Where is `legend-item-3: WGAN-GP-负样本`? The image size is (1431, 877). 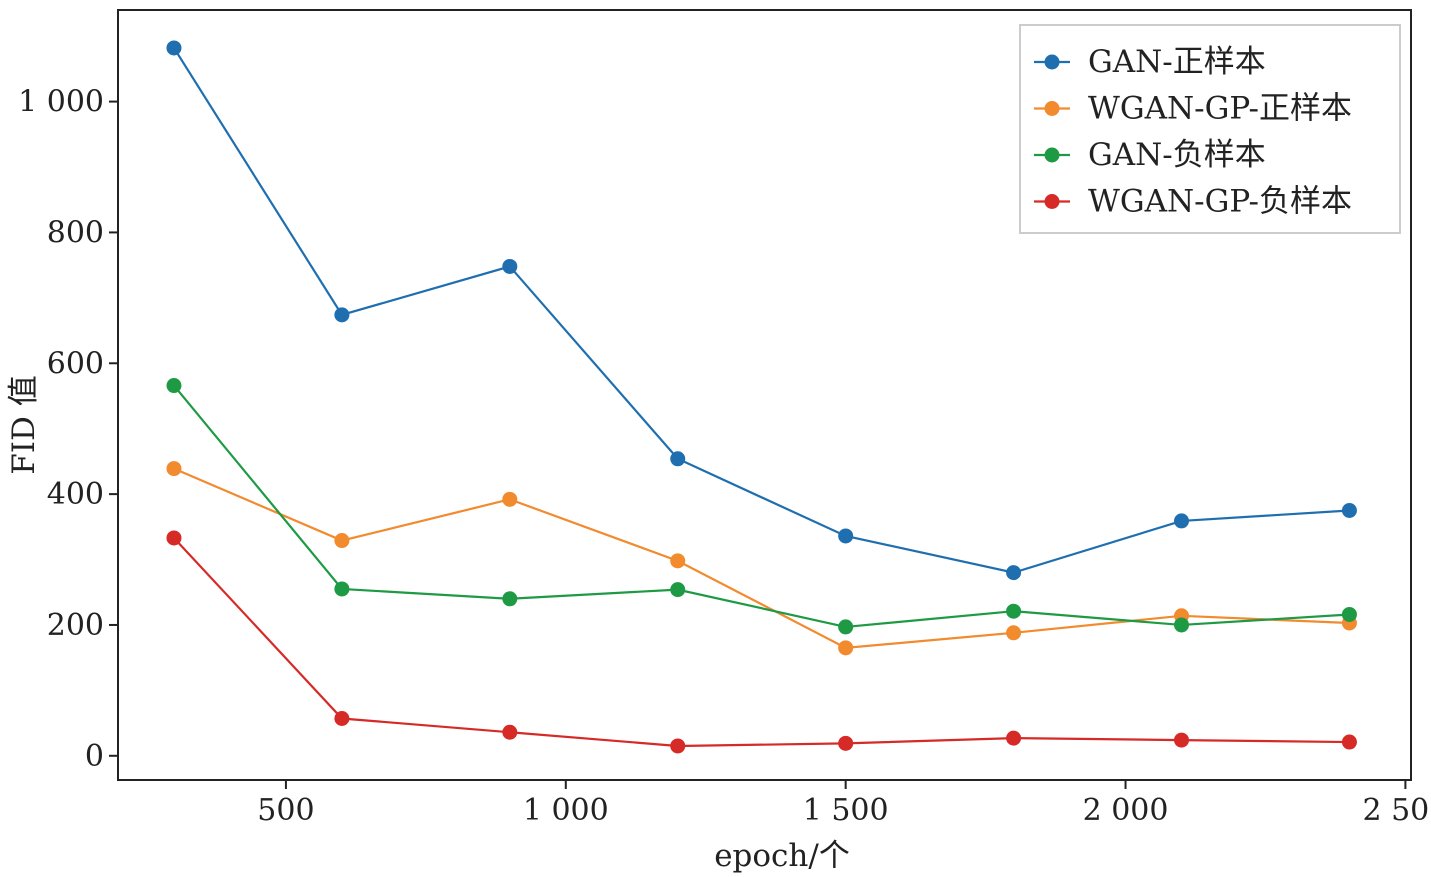 legend-item-3: WGAN-GP-负样本 is located at coordinates (1193, 202).